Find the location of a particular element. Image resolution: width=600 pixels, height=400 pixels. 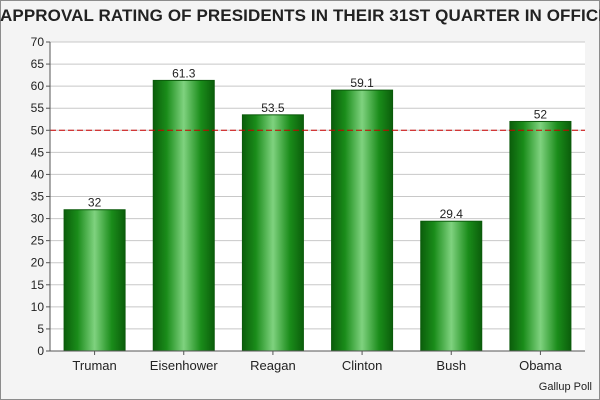

data-label: 53.5 is located at coordinates (273, 108).